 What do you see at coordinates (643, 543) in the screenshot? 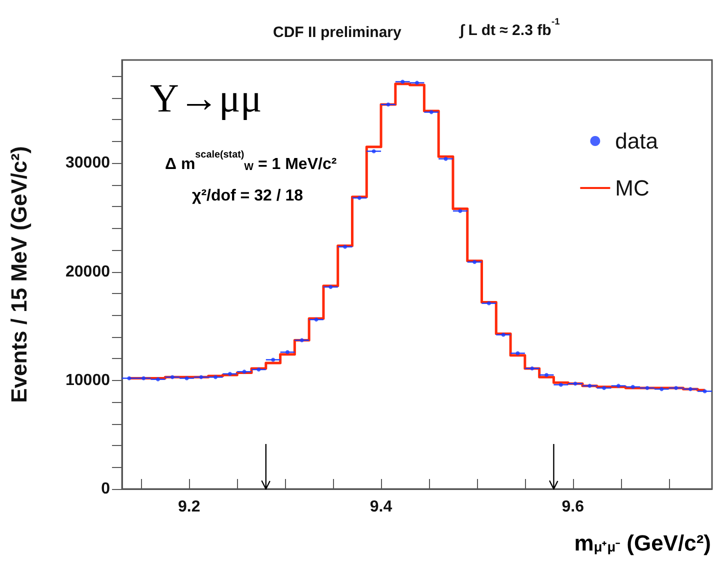
I see `x-axis-title: mμ⁺μ⁻ (GeV/c²)` at bounding box center [643, 543].